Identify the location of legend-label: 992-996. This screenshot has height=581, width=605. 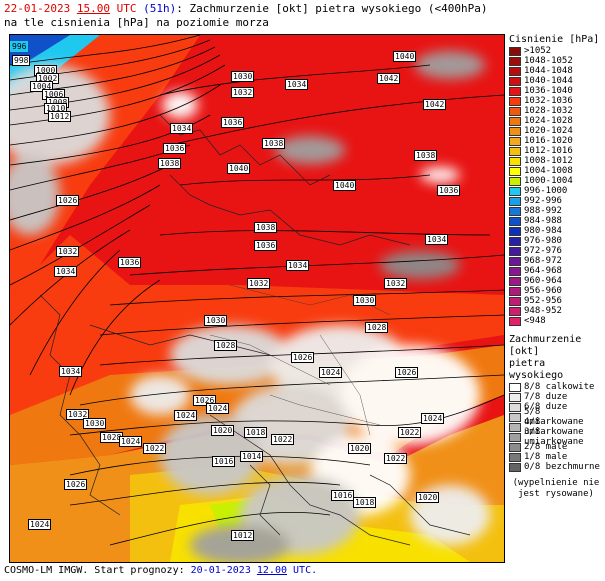
(543, 201).